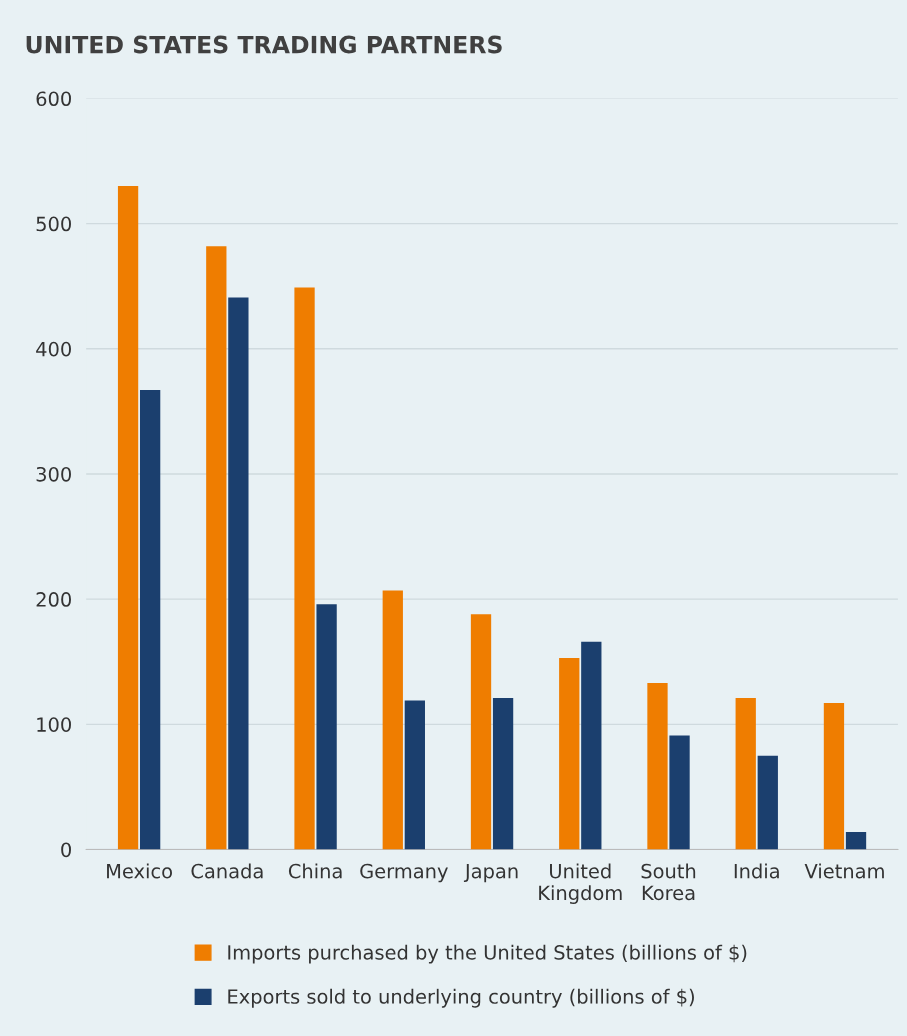 Image resolution: width=907 pixels, height=1036 pixels. I want to click on x-tick-label: Germany, so click(404, 873).